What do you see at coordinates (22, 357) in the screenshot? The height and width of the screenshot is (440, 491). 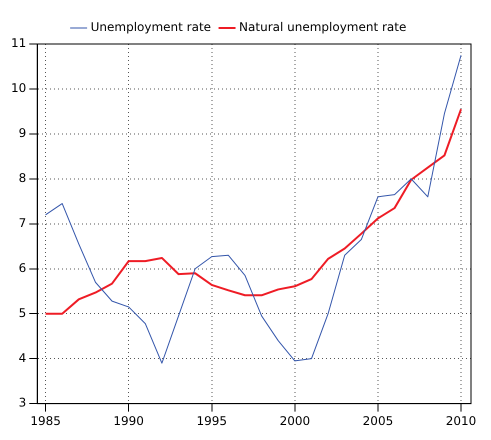 I see `y-tick-label: 4` at bounding box center [22, 357].